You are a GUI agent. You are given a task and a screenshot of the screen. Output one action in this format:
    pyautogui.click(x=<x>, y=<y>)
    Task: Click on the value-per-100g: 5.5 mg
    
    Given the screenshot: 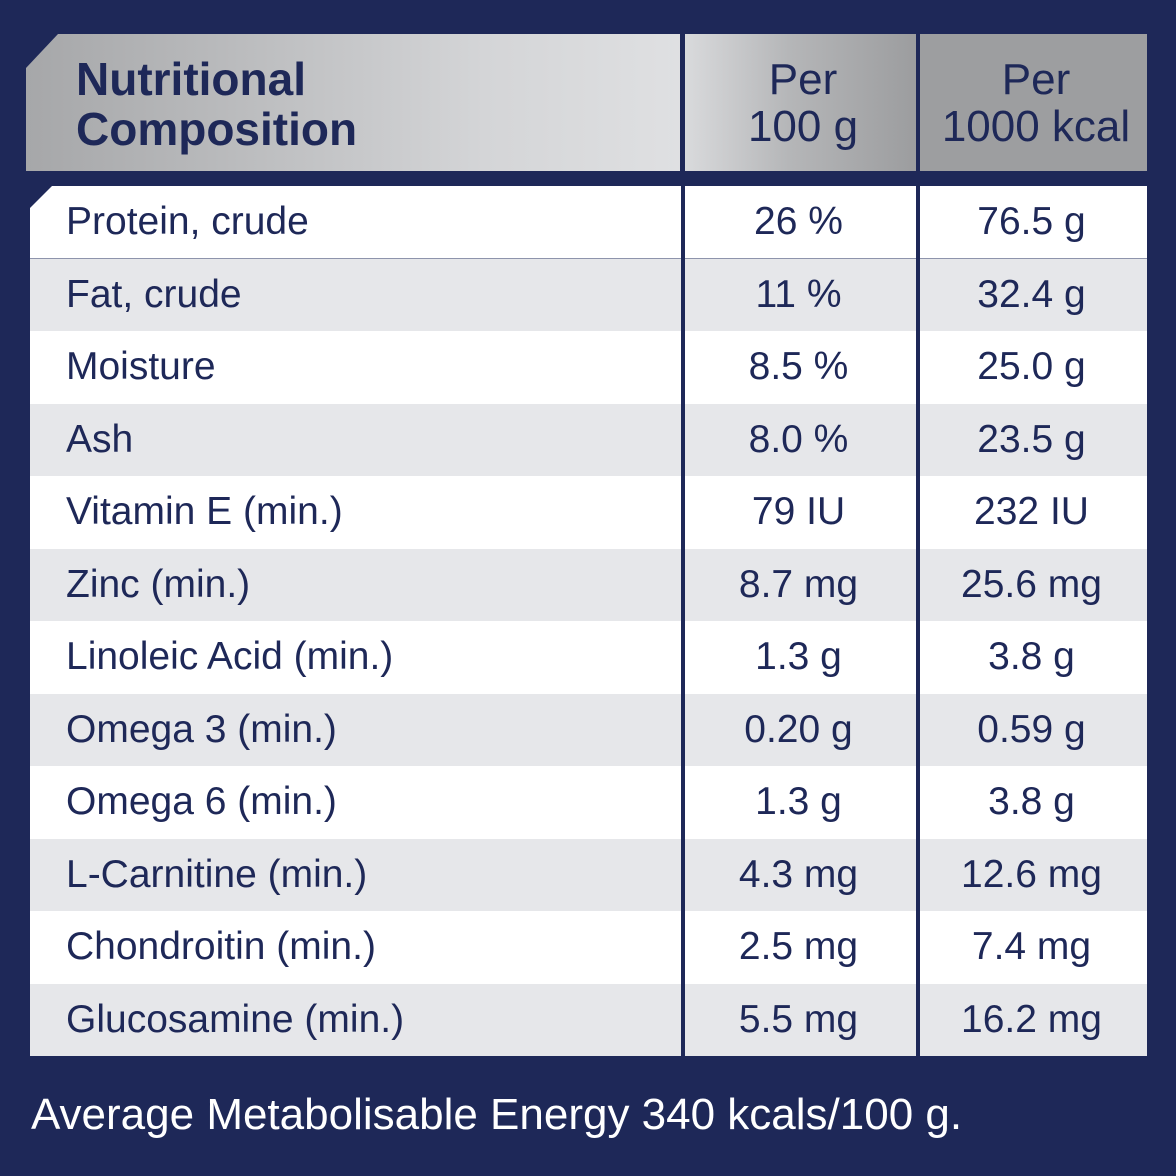 What is the action you would take?
    pyautogui.click(x=798, y=1019)
    